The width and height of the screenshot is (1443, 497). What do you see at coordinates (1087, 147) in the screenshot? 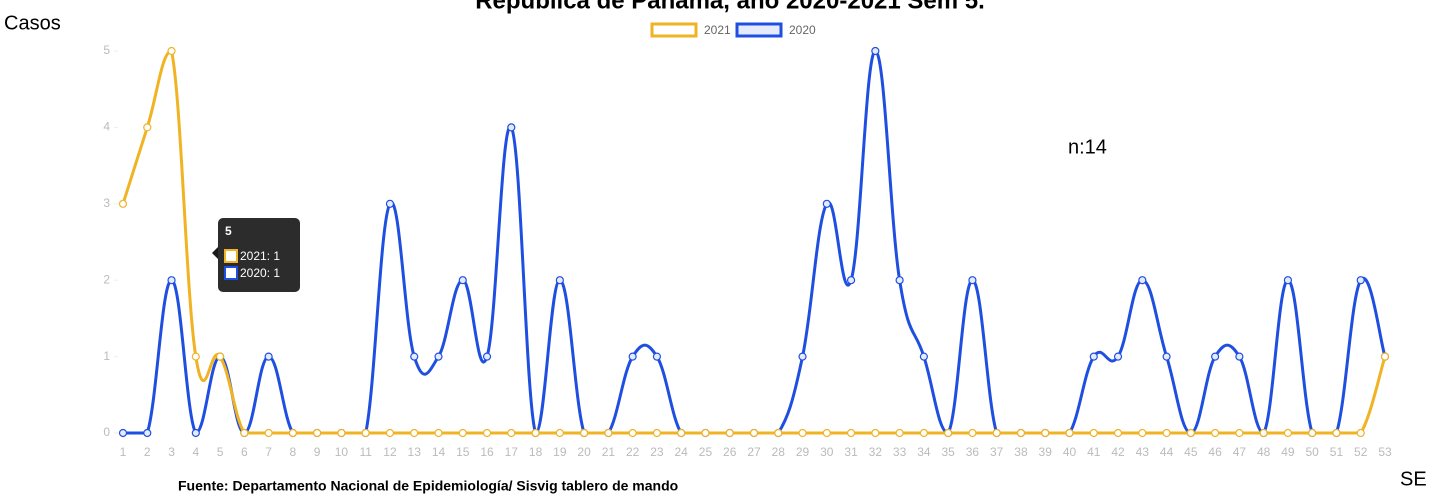
I see `annotation: n:14` at bounding box center [1087, 147].